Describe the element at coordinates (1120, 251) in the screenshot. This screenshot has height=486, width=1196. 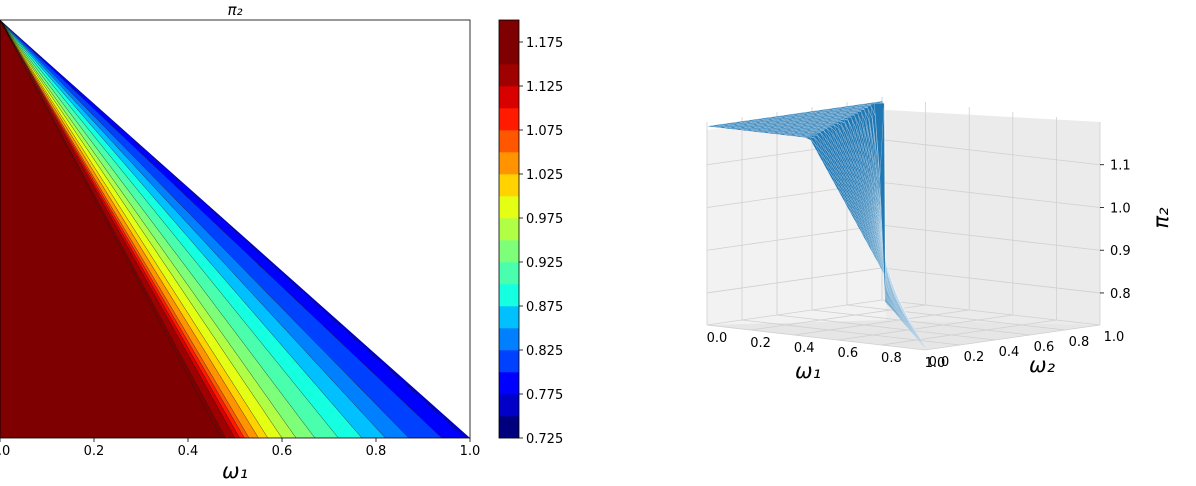
I see `surface-z-tick-label: 0.9` at that location.